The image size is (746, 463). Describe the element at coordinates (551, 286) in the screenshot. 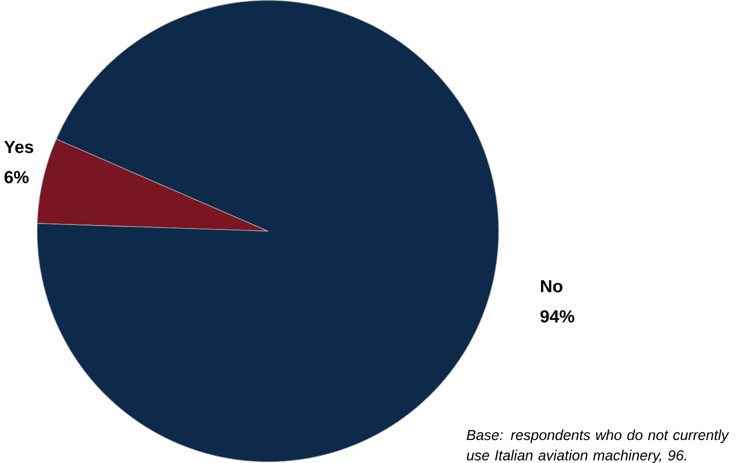

I see `slice-label: No` at that location.